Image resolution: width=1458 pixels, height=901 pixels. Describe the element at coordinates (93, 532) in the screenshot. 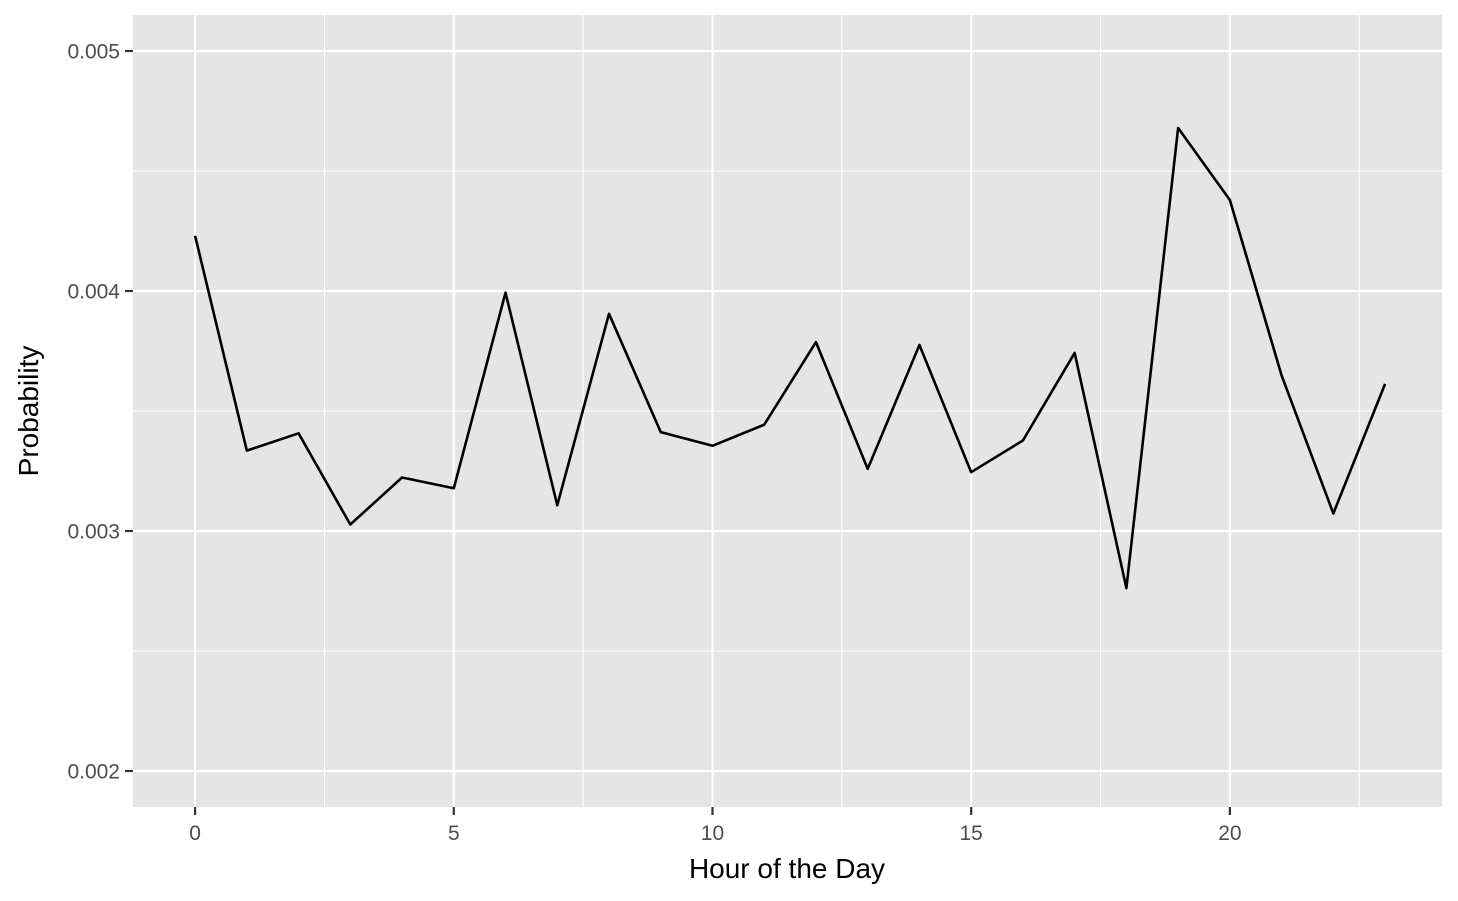

I see `y-tick-label-1: 0.003` at that location.